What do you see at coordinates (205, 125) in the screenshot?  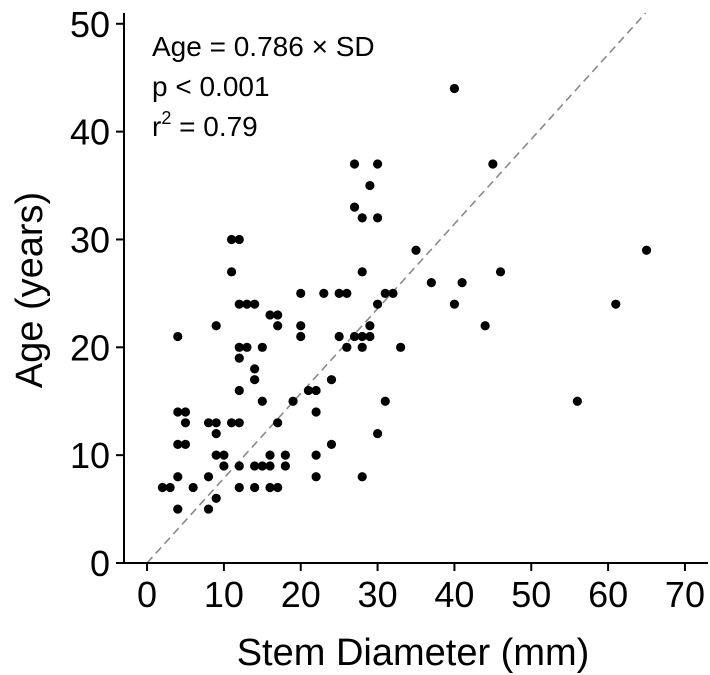 I see `r-squared-annotation: r2 = 0.79` at bounding box center [205, 125].